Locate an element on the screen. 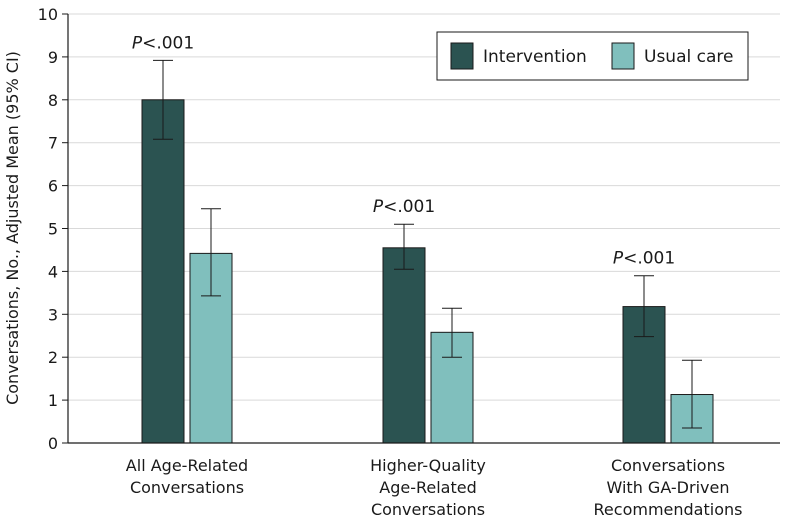 This screenshot has height=525, width=787. y-tick-label: 4 is located at coordinates (53, 271).